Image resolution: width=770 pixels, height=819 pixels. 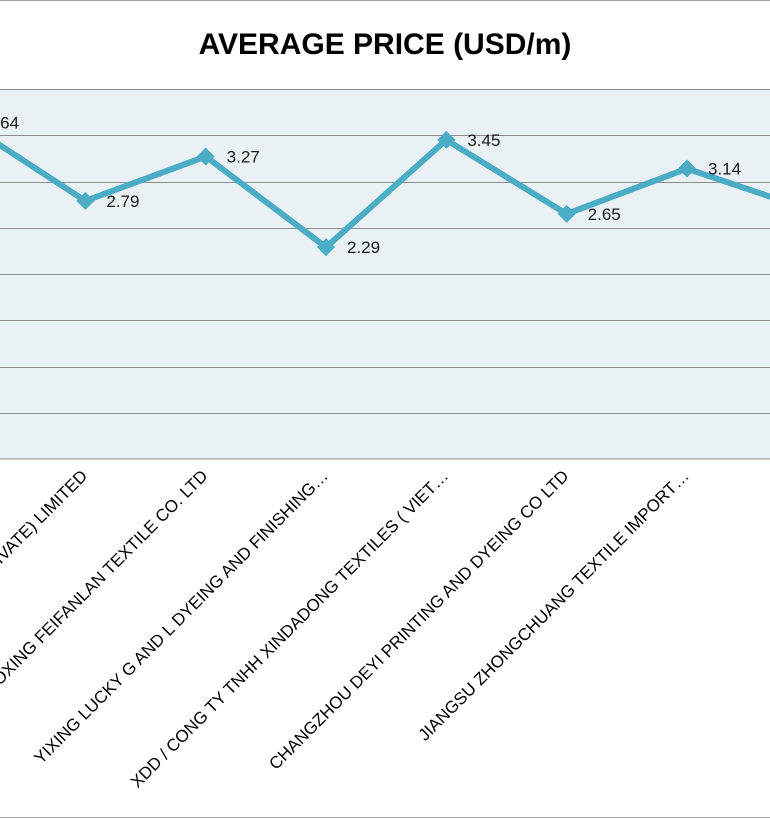 What do you see at coordinates (243, 157) in the screenshot?
I see `data-label: 3.27` at bounding box center [243, 157].